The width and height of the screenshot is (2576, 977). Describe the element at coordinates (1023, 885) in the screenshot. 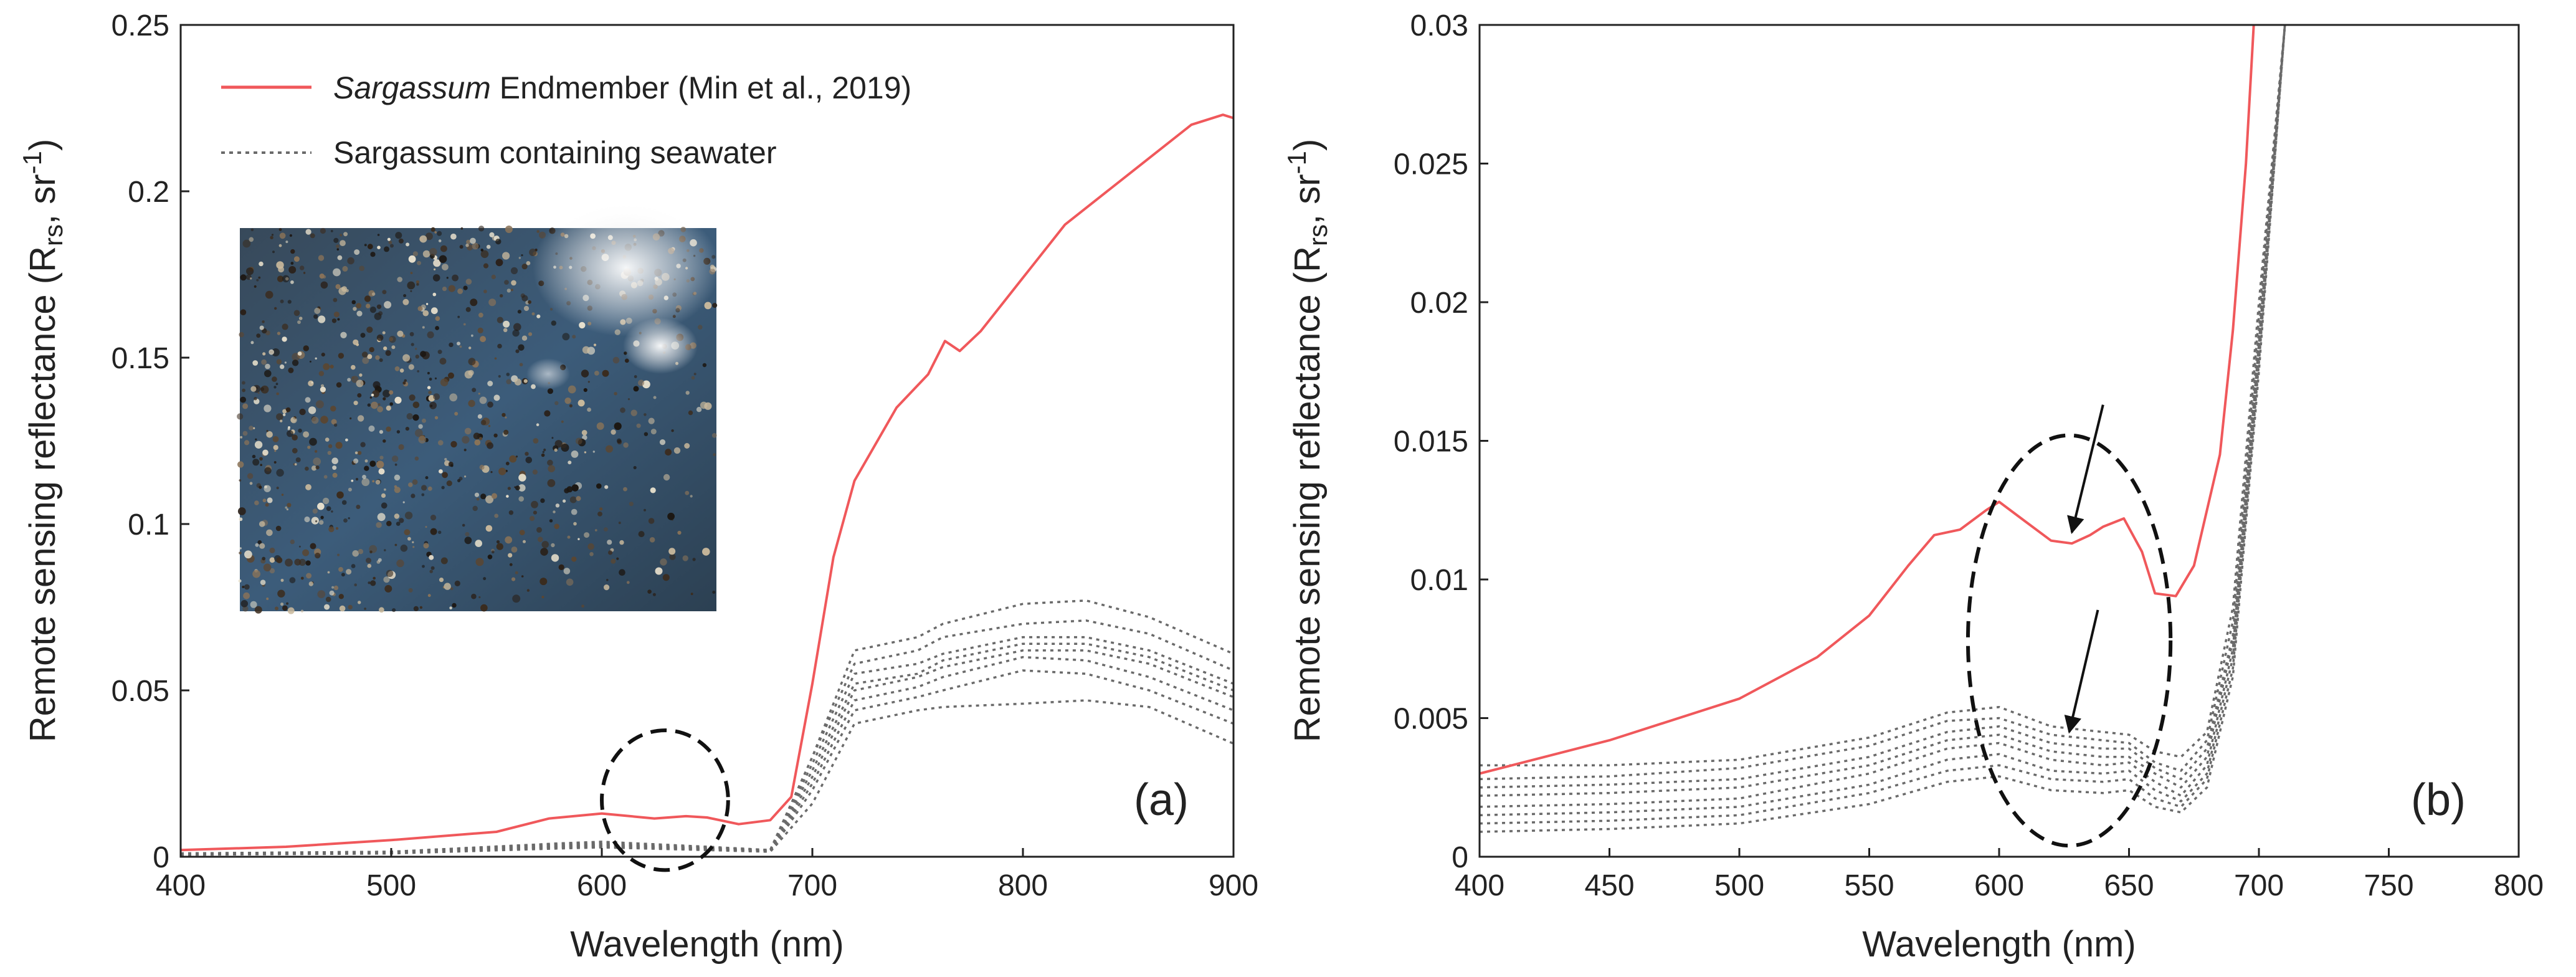

I see `panel-a-xtick-label: 800` at that location.